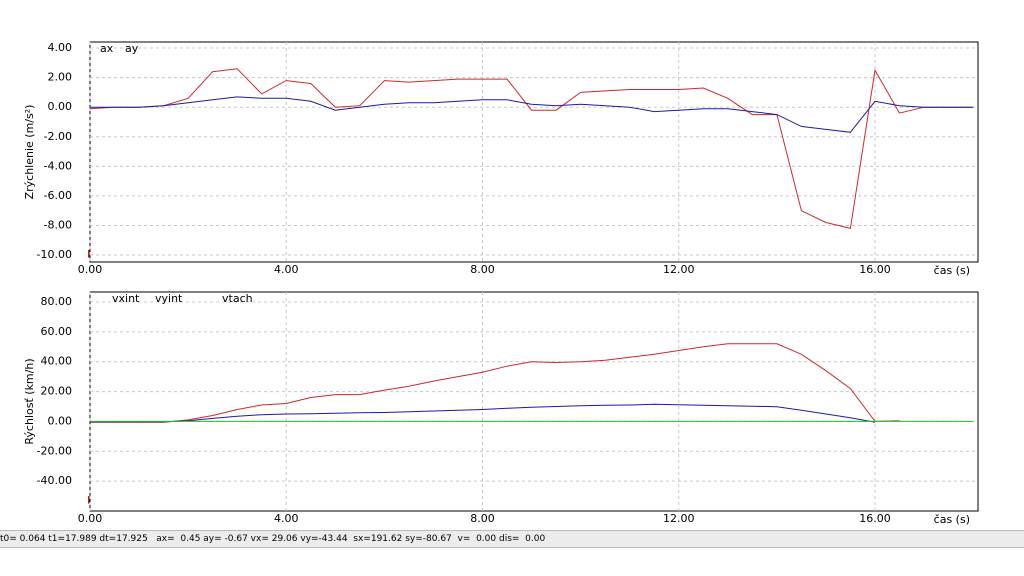 This screenshot has height=576, width=1024. I want to click on legend-entry: ax, so click(107, 48).